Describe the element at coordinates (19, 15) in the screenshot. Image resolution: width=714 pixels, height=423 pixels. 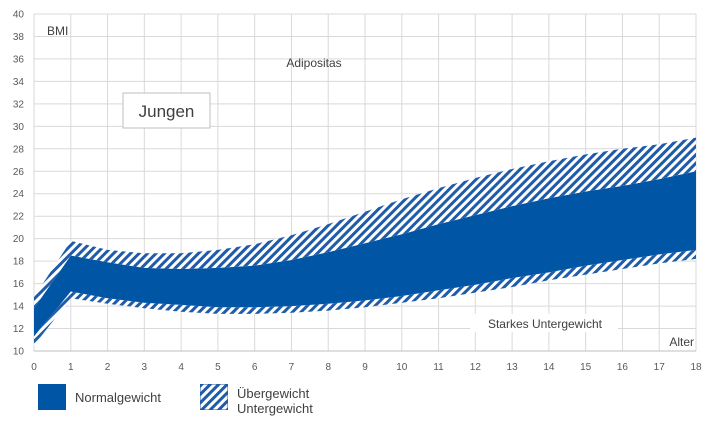
I see `y-tick-label: 40` at that location.